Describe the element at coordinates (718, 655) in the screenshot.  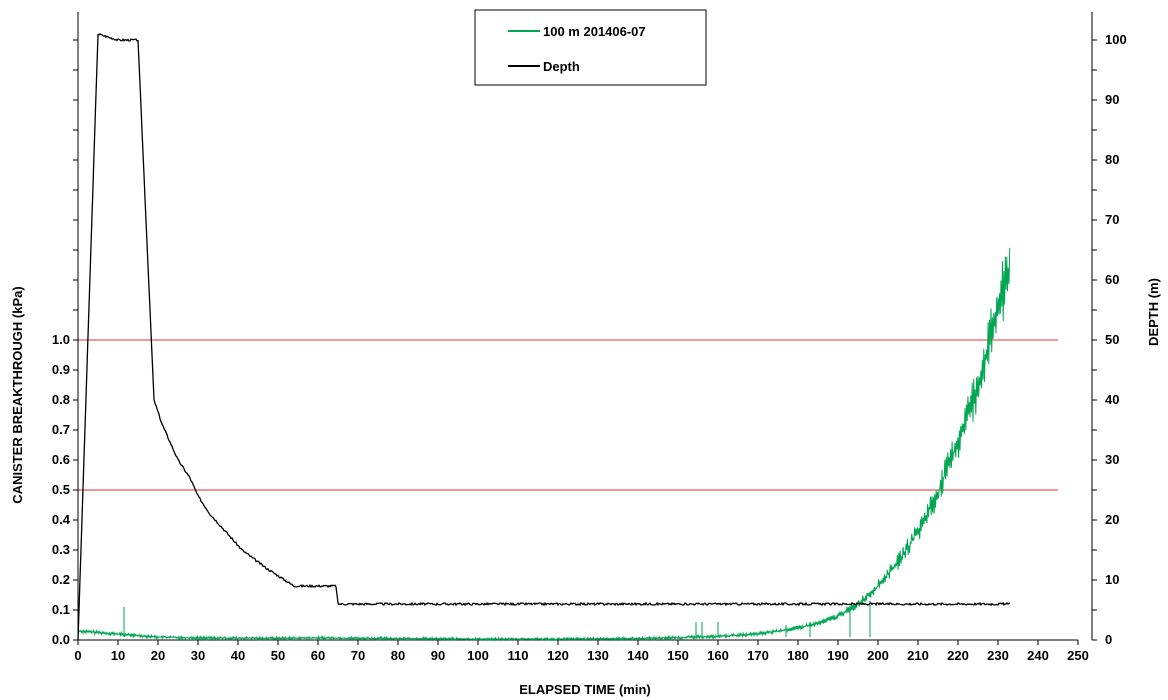
I see `x-tick-label: 160` at that location.